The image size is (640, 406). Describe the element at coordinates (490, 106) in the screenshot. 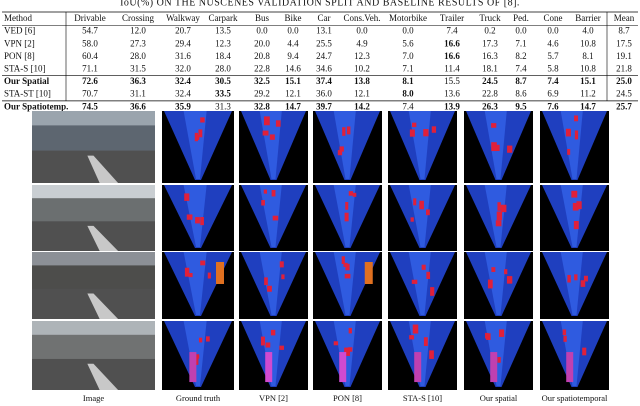

I see `table-cell: 26.3` at that location.